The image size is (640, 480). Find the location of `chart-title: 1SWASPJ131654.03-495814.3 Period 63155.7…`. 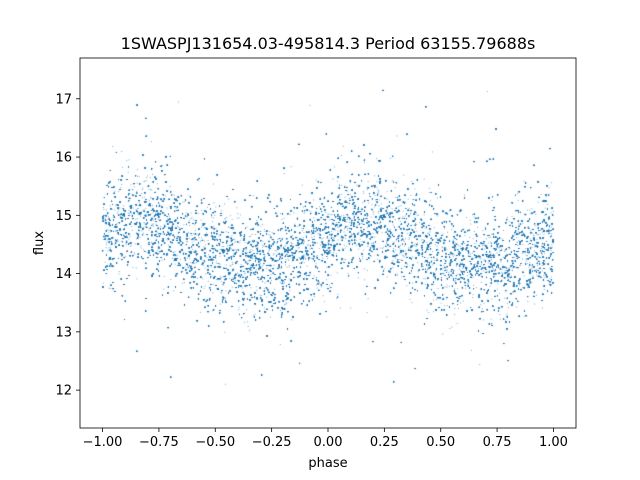

chart-title: 1SWASPJ131654.03-495814.3 Period 63155.7… is located at coordinates (328, 43).